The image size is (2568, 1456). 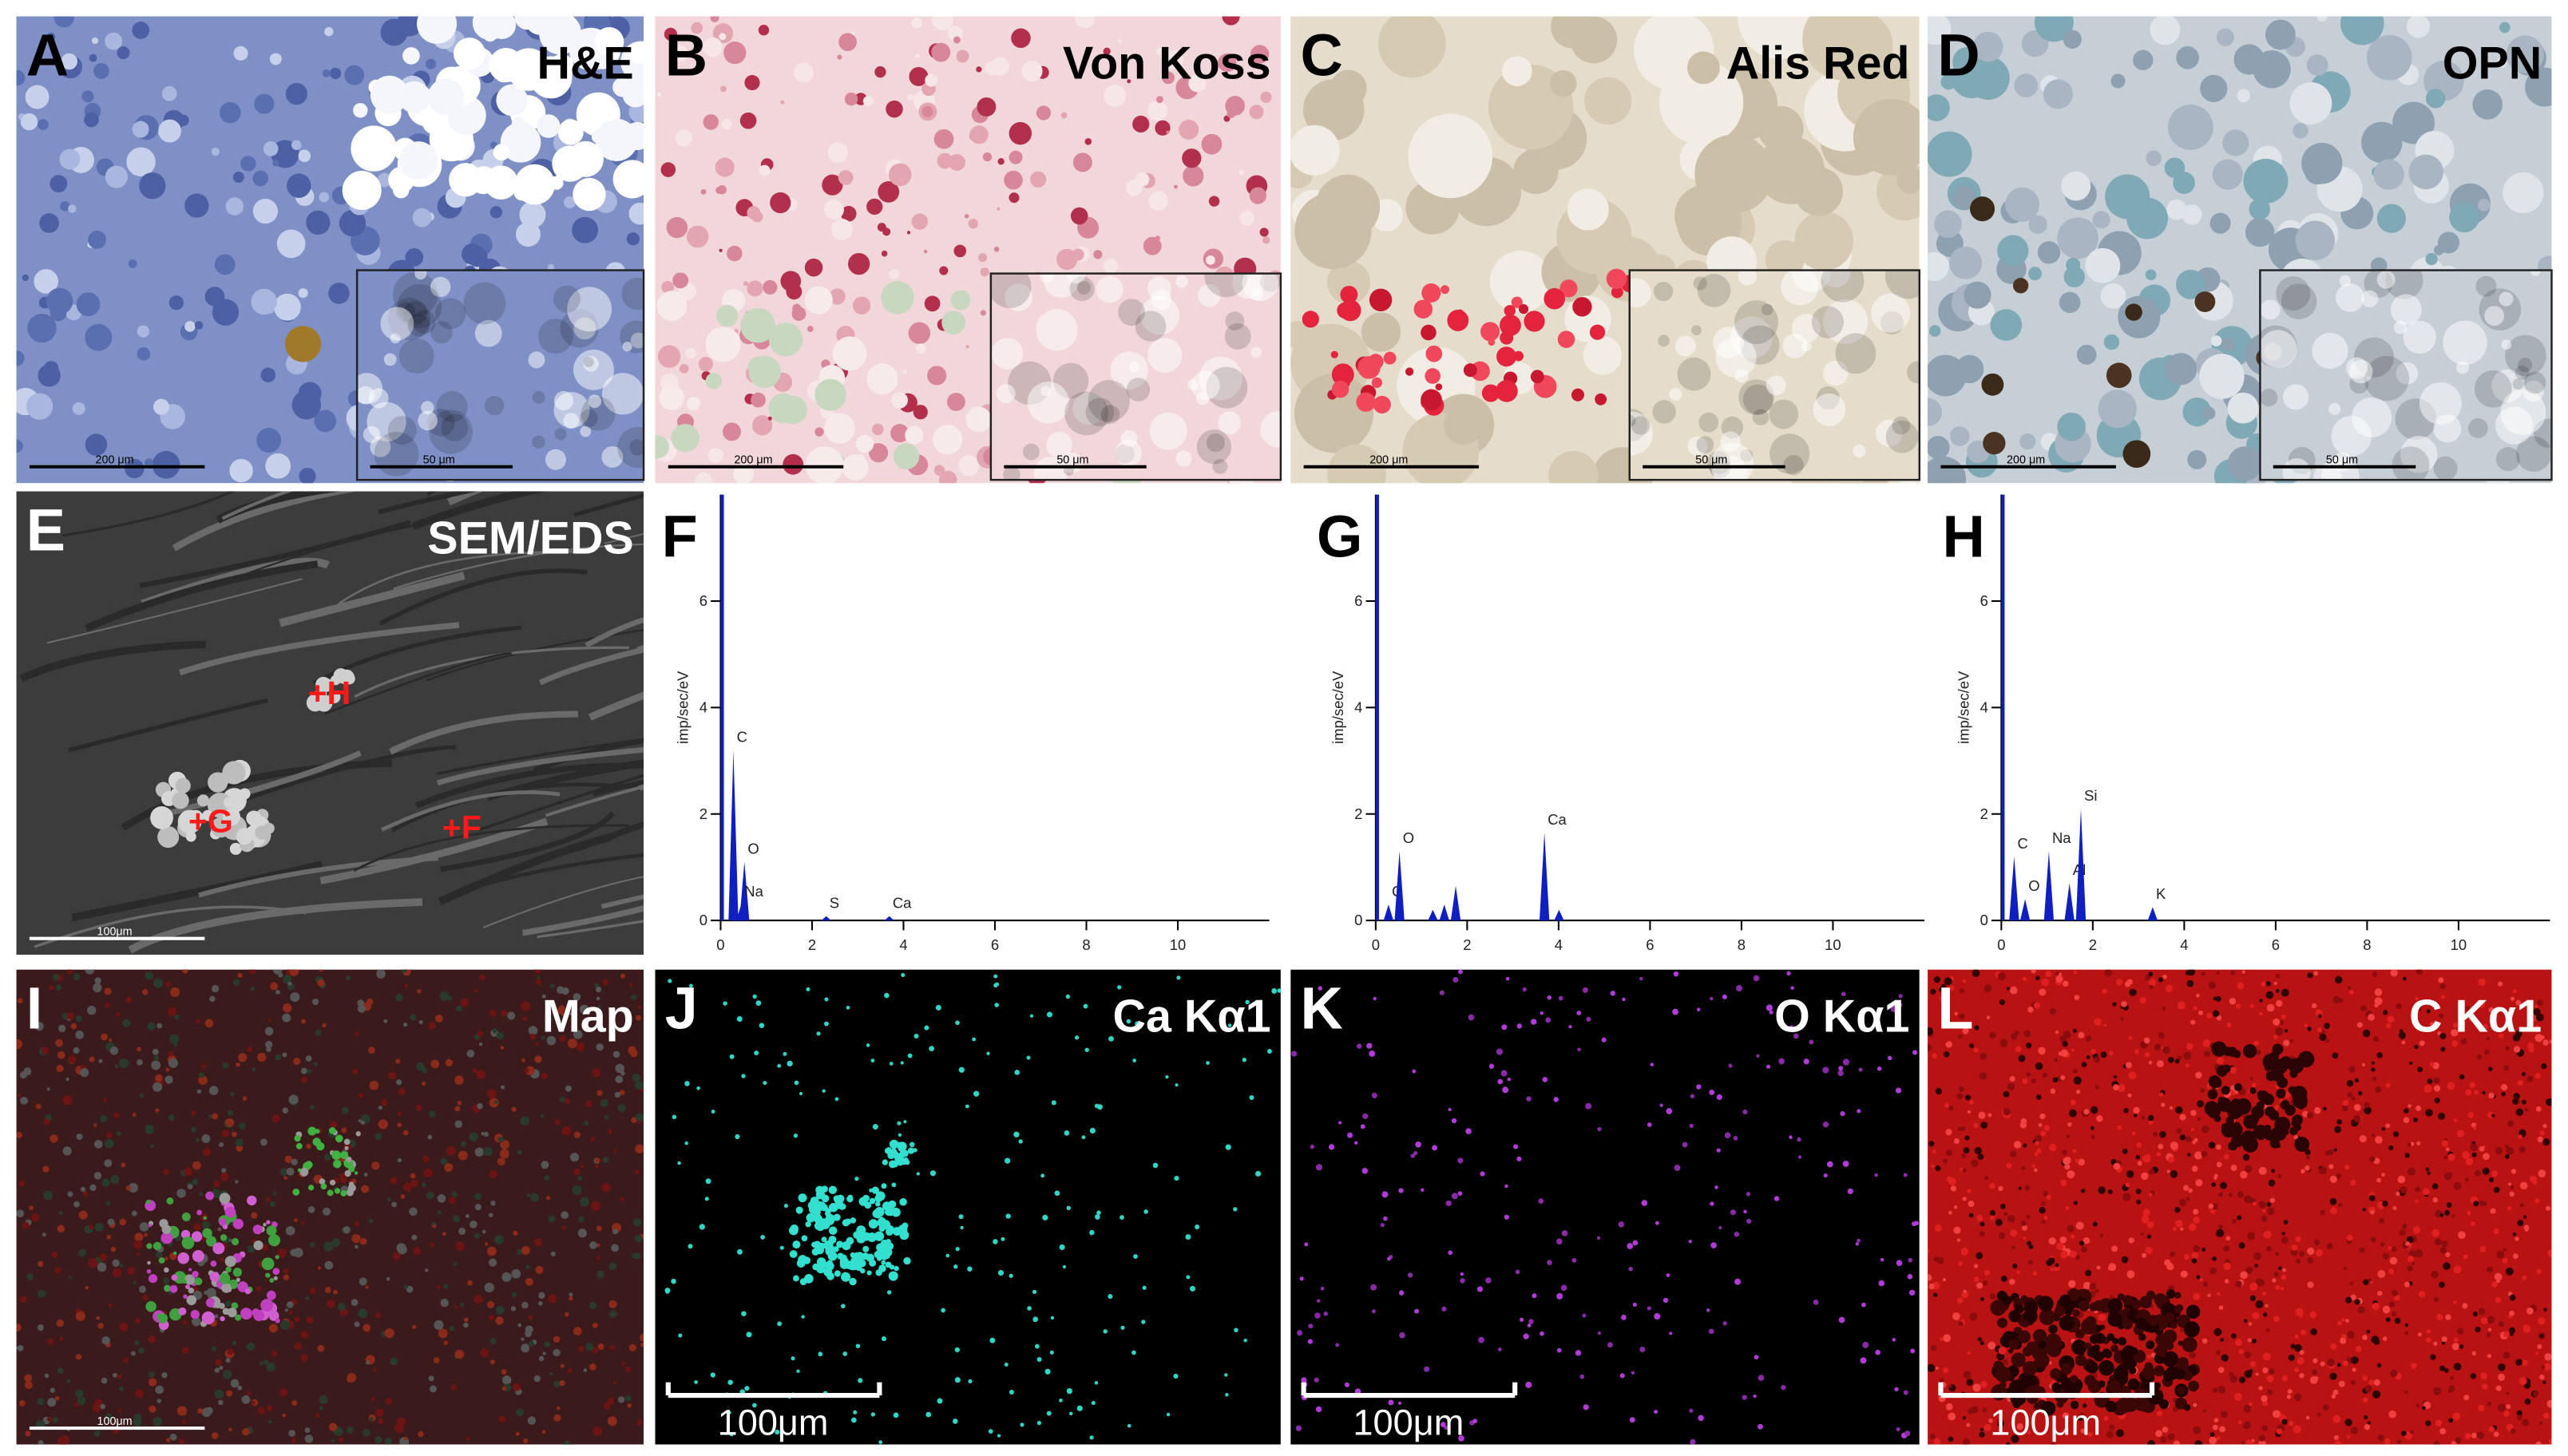 What do you see at coordinates (529, 785) in the screenshot?
I see `fiber` at bounding box center [529, 785].